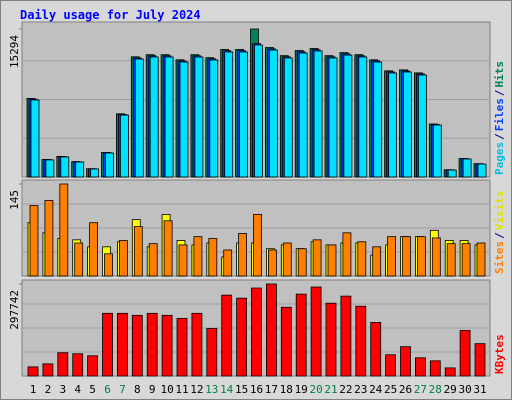 Image resolution: width=512 pixels, height=404 pixels. What do you see at coordinates (14, 200) in the screenshot?
I see `y-tick-label: 145` at bounding box center [14, 200].